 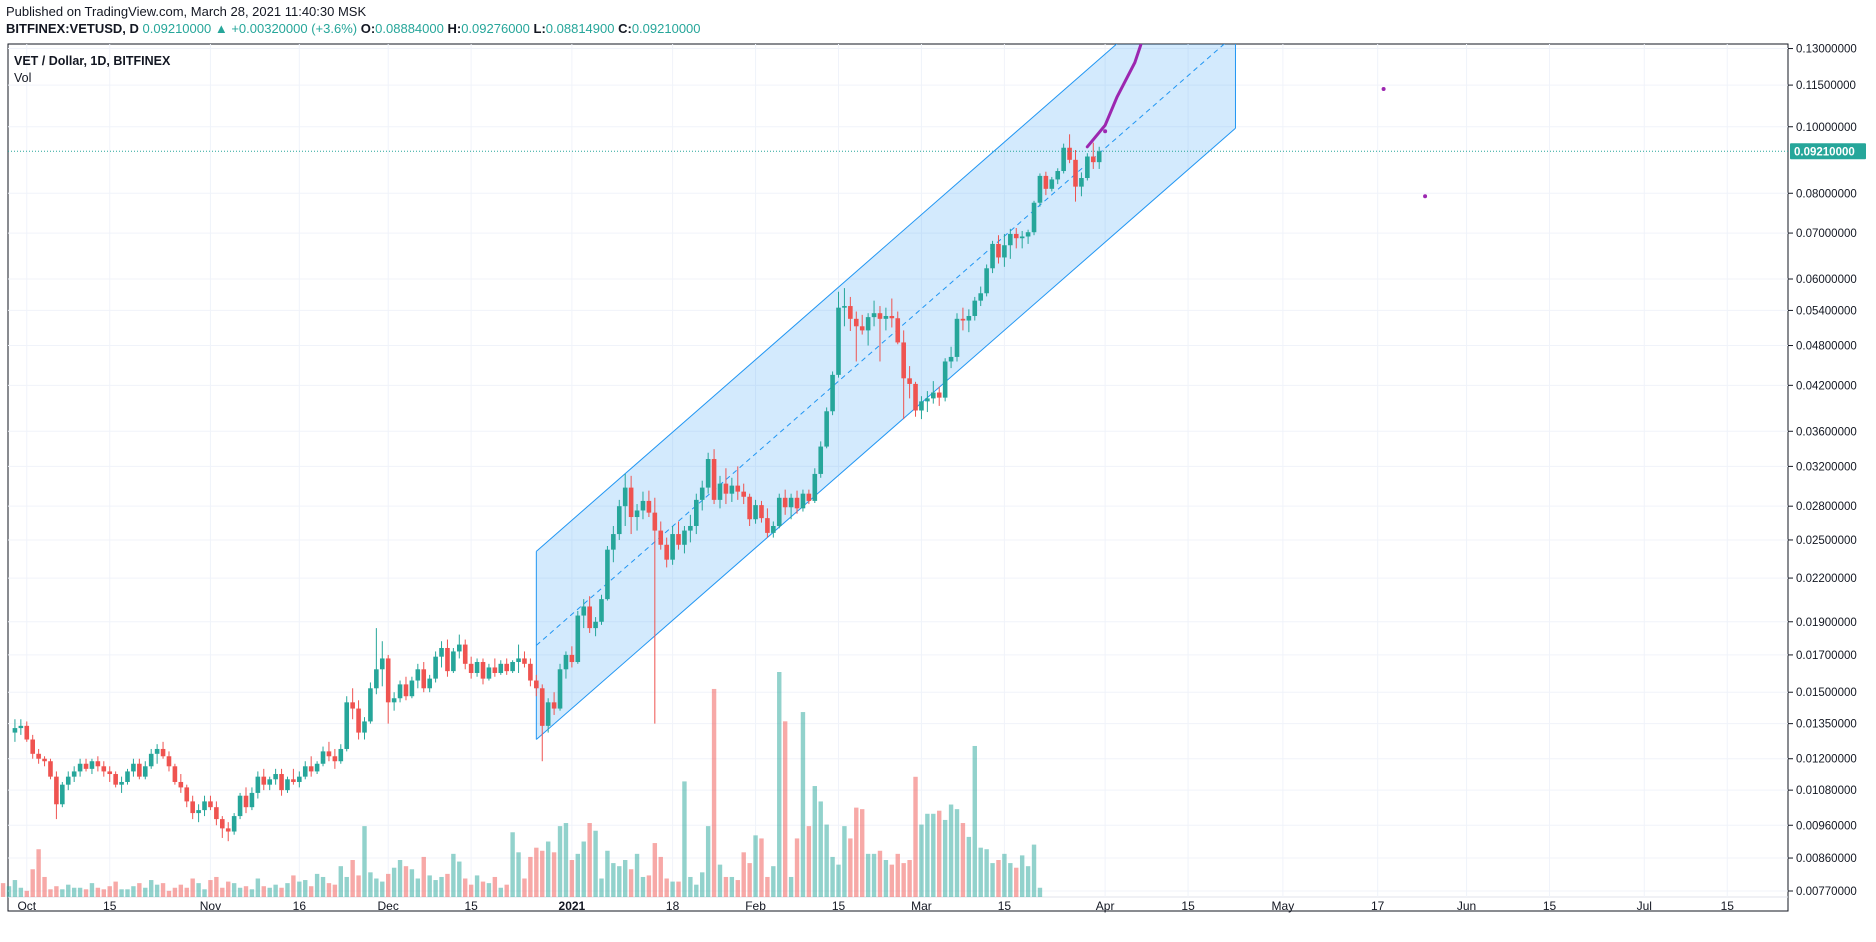 I want to click on x-tick-label: Jul, so click(x=1644, y=906).